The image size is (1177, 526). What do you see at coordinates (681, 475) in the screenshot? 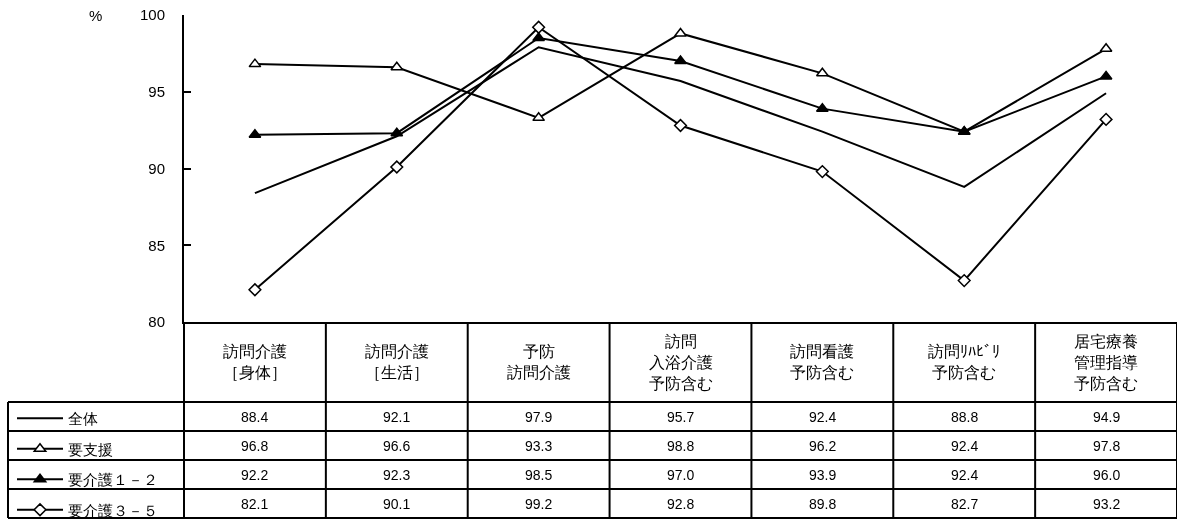
I see `data-label: 97.0` at bounding box center [681, 475].